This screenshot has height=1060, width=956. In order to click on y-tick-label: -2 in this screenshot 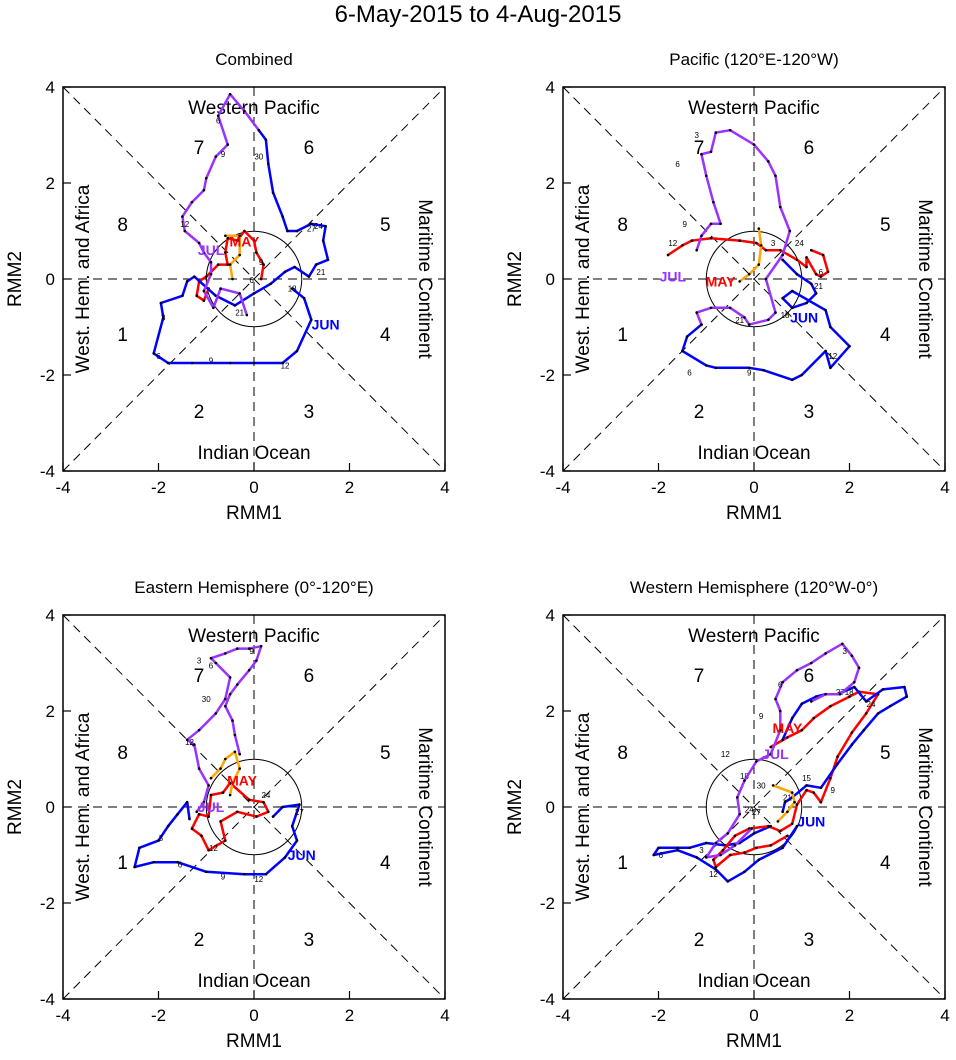, I will do `click(547, 375)`.